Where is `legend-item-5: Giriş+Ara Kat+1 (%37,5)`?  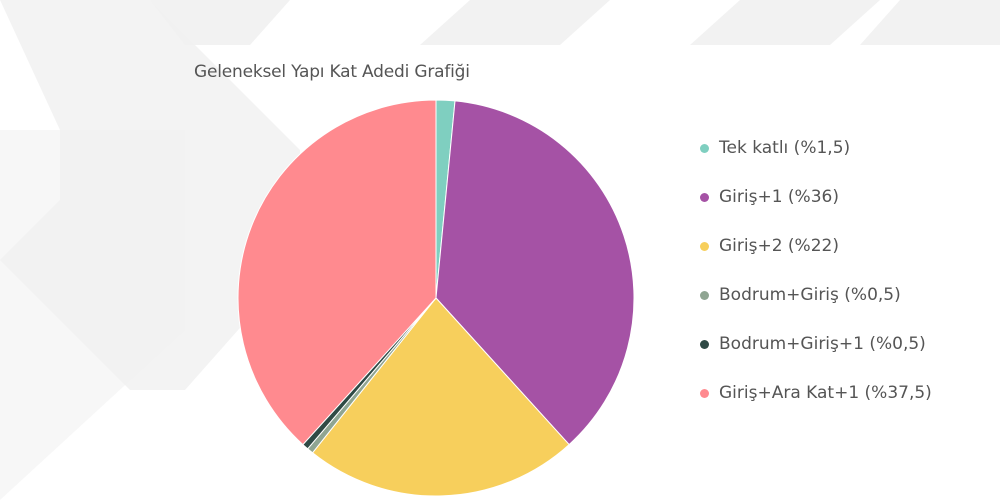
legend-item-5: Giriş+Ara Kat+1 (%37,5) is located at coordinates (850, 402).